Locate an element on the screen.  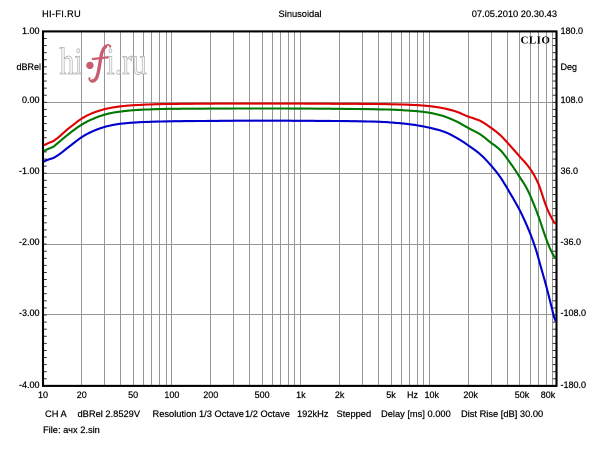
svg-text: i.ru is located at coordinates (127, 62).